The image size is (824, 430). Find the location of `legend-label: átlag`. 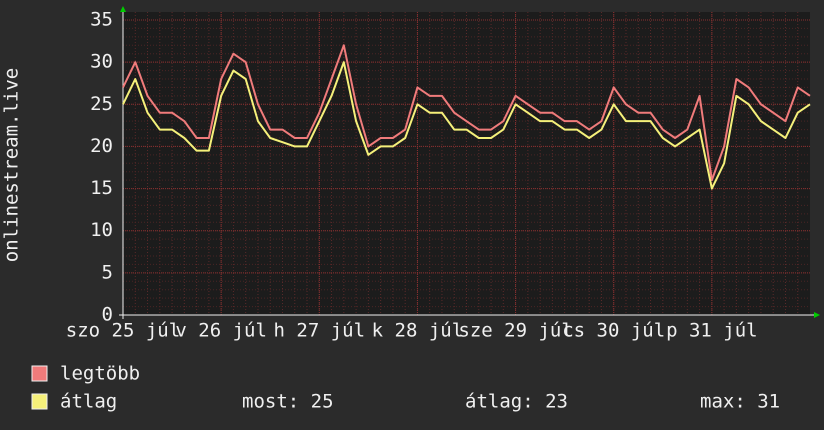

legend-label: átlag is located at coordinates (88, 402).